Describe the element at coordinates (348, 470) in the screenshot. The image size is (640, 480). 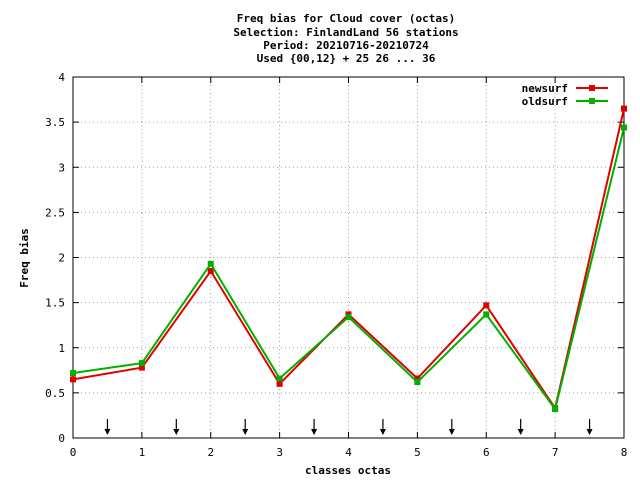
I see `x-axis-label: classes octas` at that location.